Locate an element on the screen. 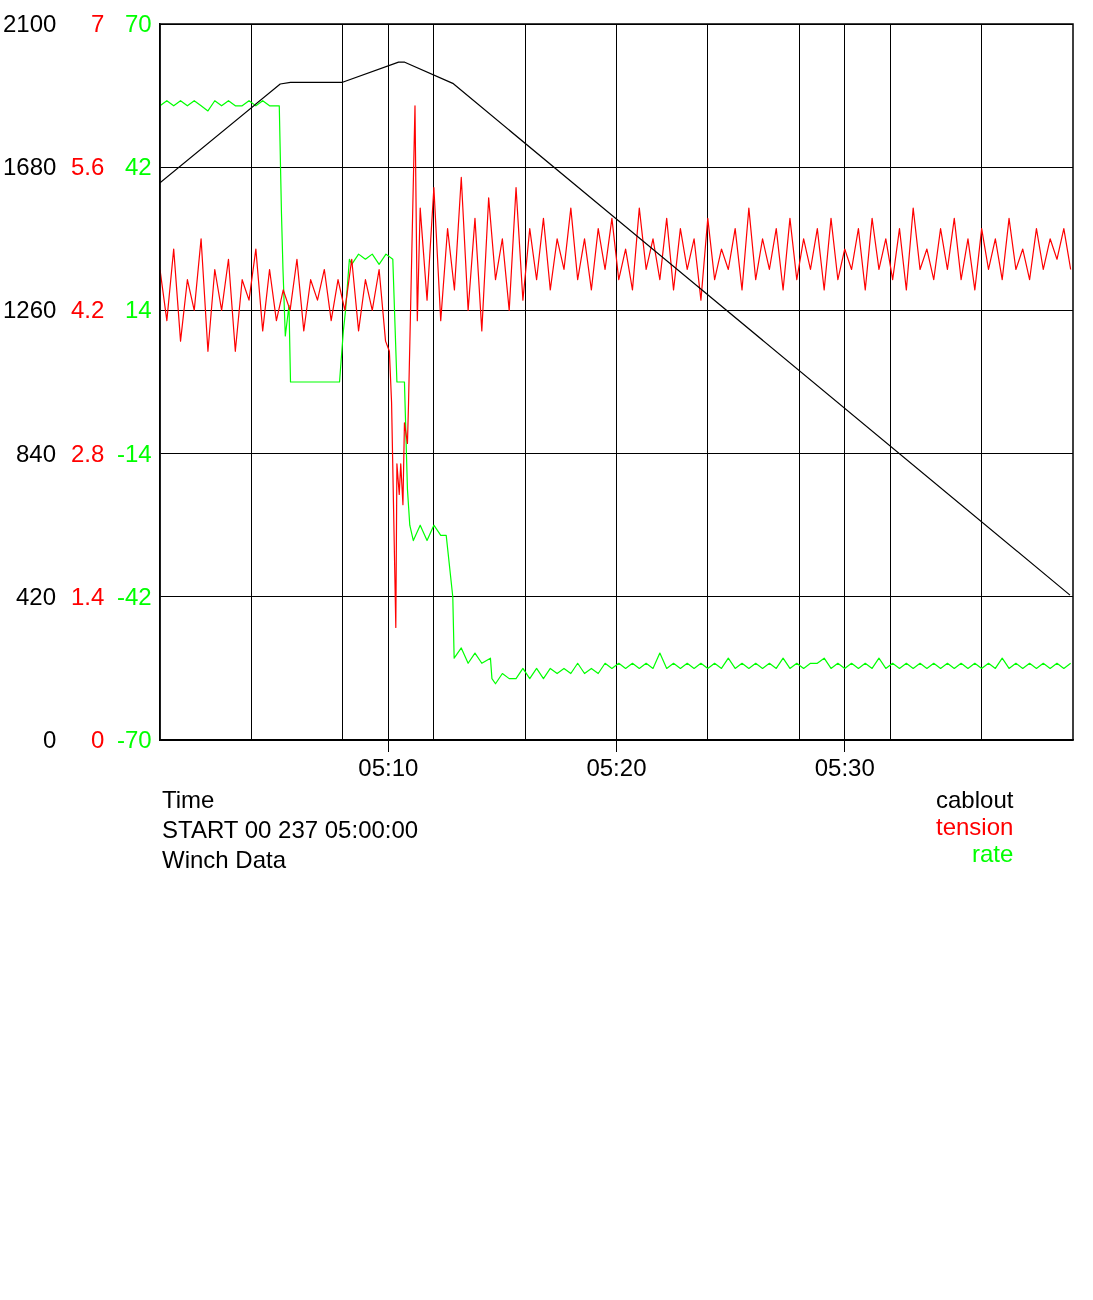 The image size is (1093, 1300). y-tick-label: 840 is located at coordinates (36, 453).